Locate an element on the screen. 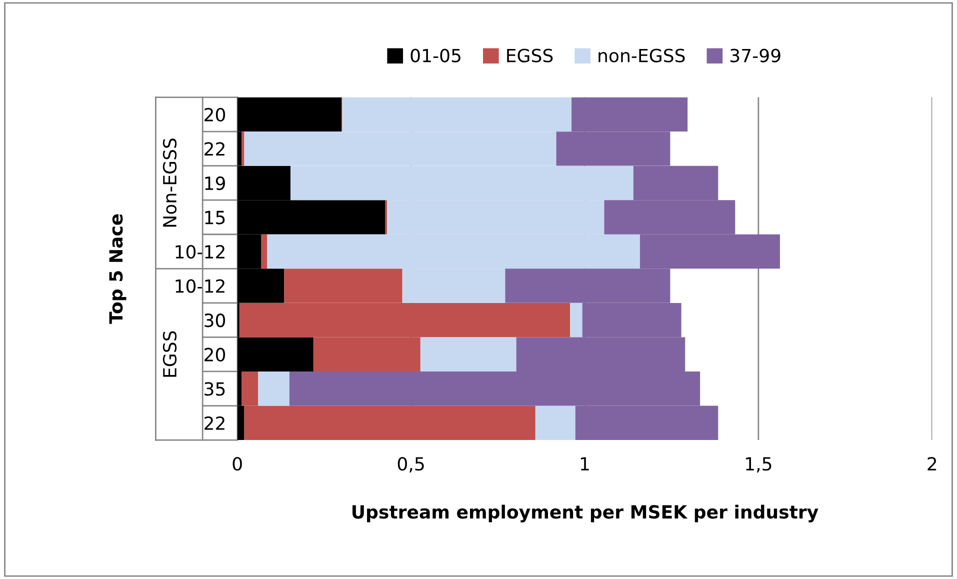 This screenshot has width=957, height=579. legend-label: 01-05 is located at coordinates (435, 55).